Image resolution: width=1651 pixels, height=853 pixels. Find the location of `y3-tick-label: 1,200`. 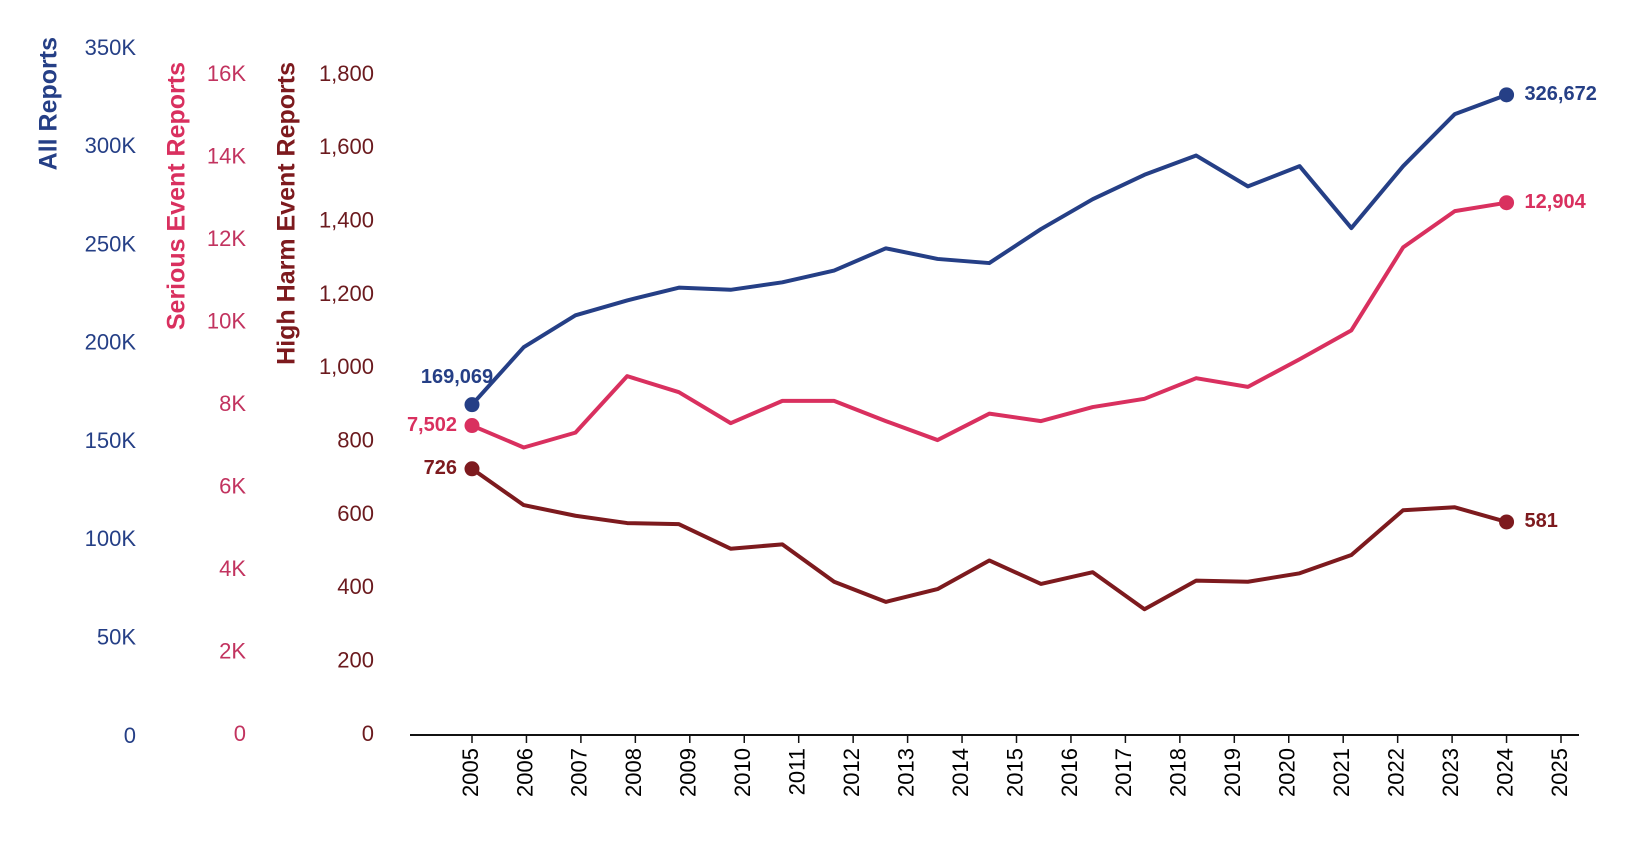

y3-tick-label: 1,200 is located at coordinates (346, 293).